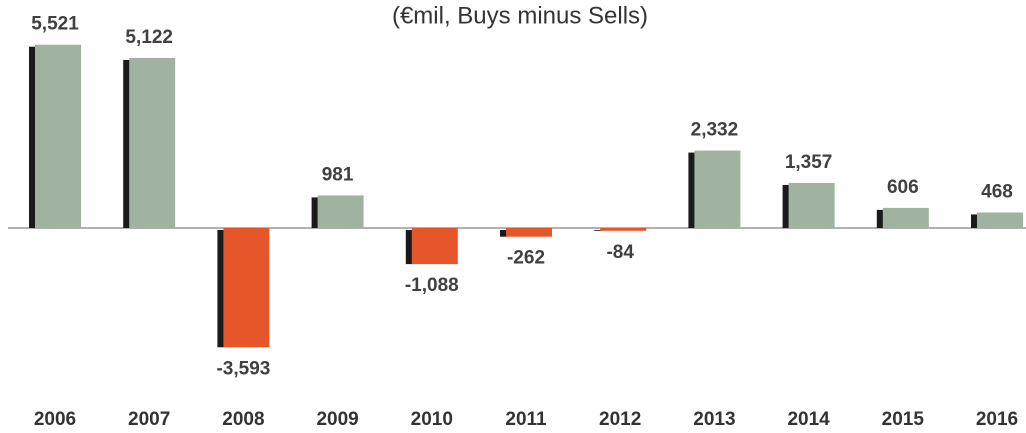  Describe the element at coordinates (714, 419) in the screenshot. I see `x-tick-label: 2013` at that location.